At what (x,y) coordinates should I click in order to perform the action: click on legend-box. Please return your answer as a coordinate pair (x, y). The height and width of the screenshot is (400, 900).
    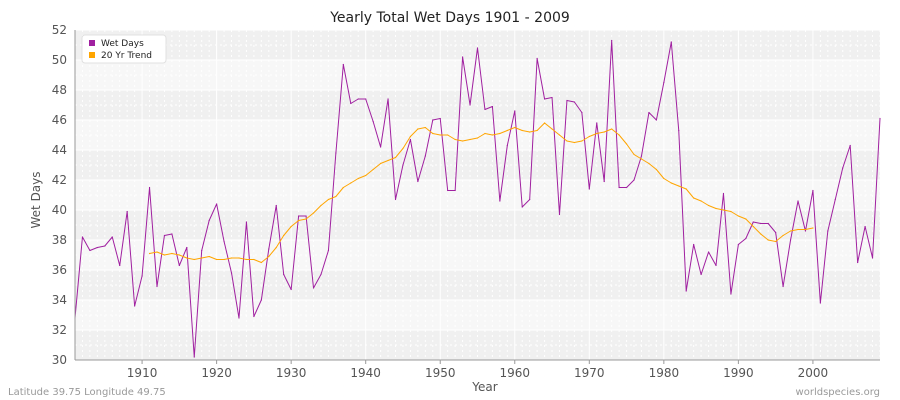
    Looking at the image, I should click on (124, 49).